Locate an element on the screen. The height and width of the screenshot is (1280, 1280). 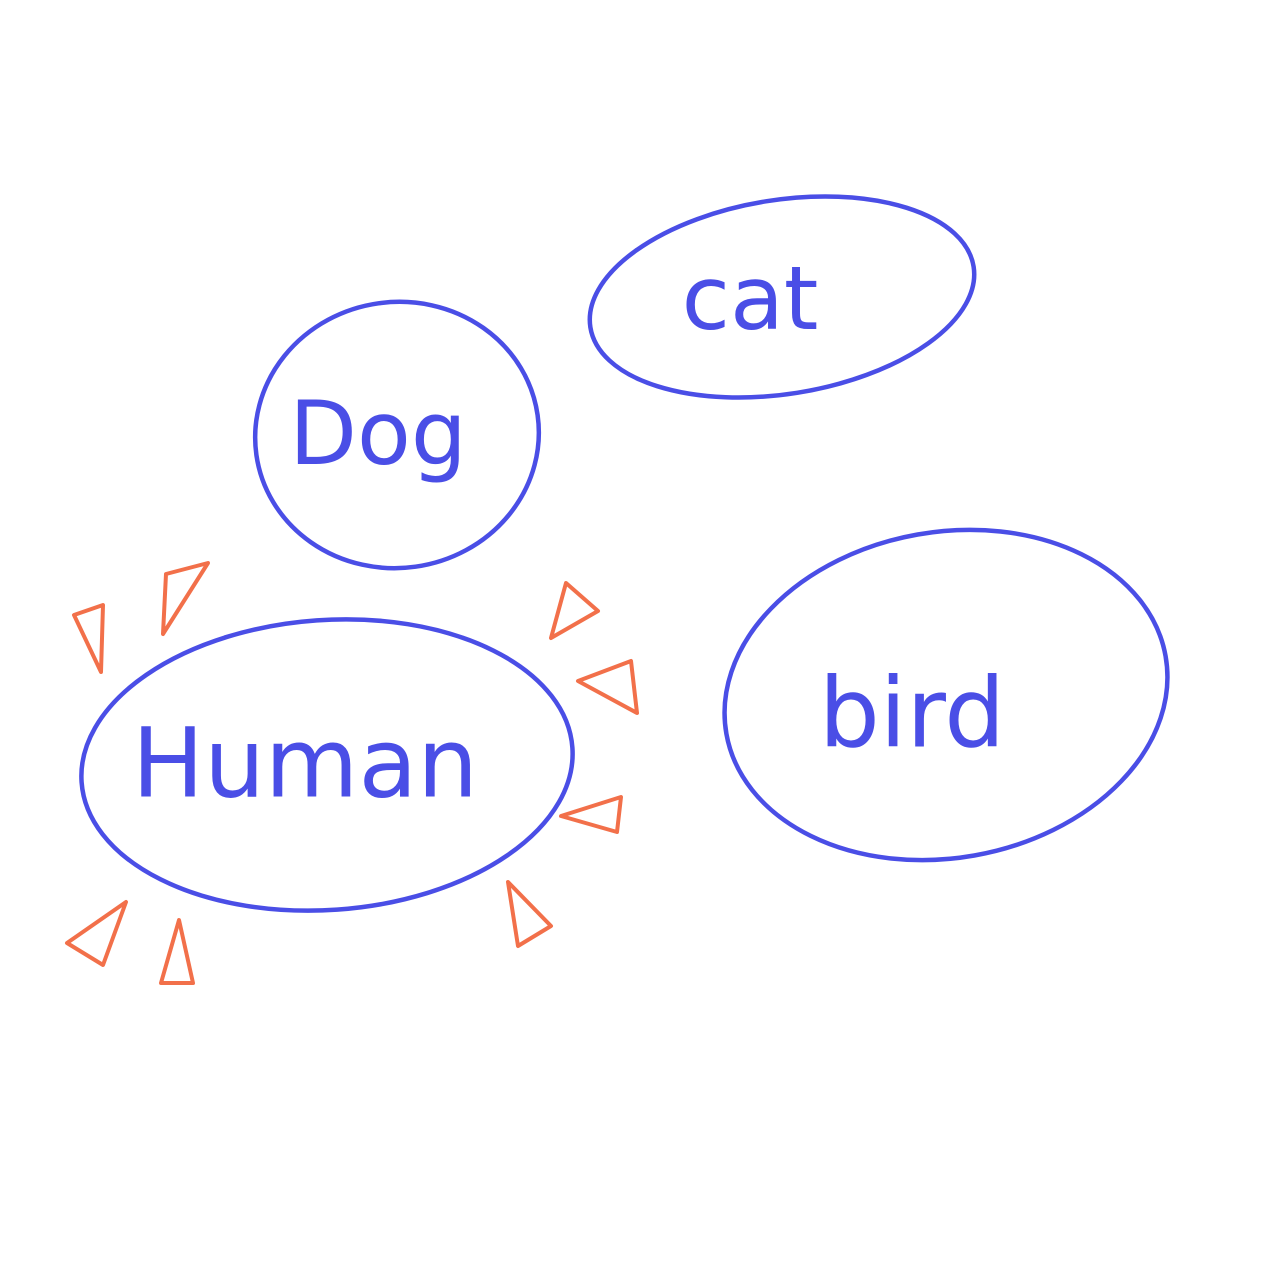
dog-ellipse is located at coordinates (397, 435).